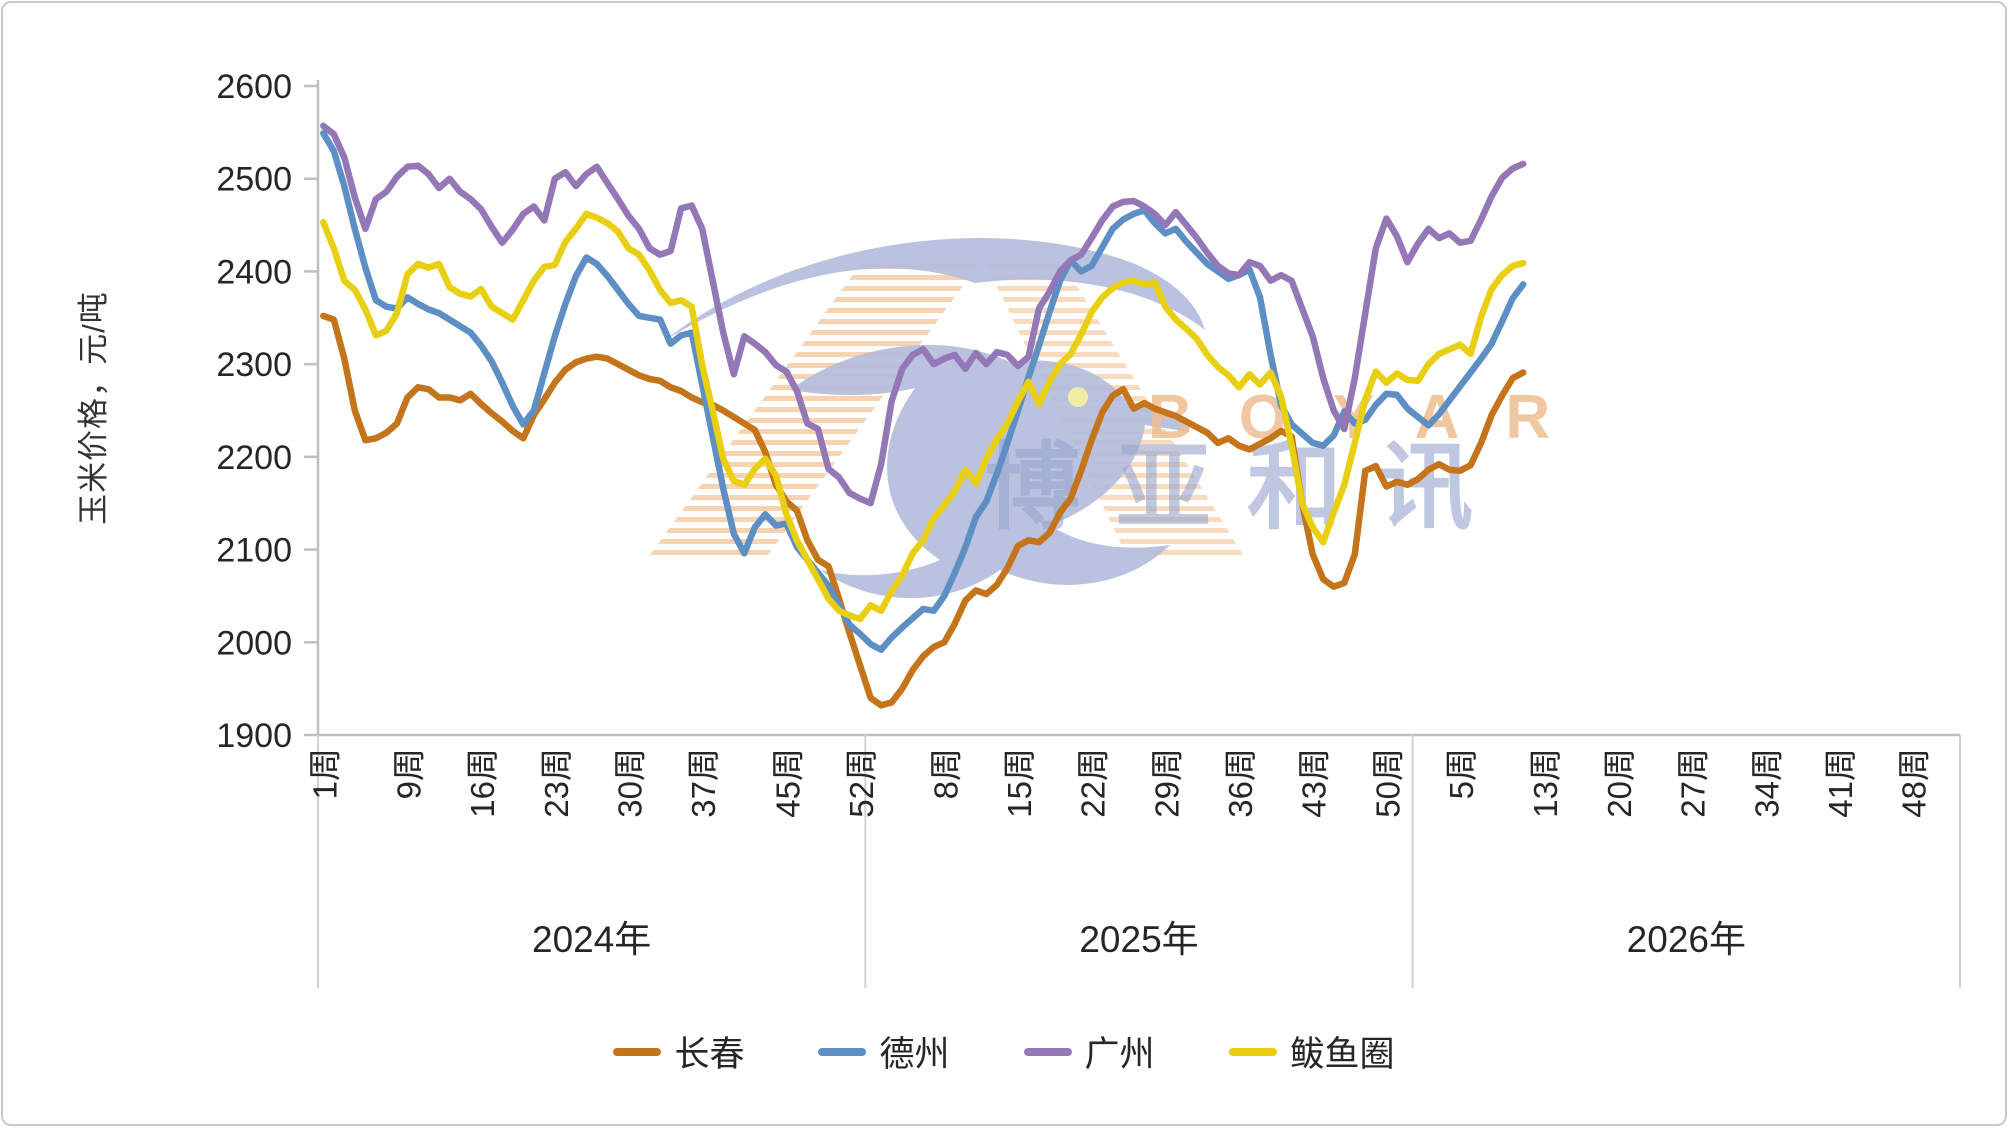 Image resolution: width=2008 pixels, height=1127 pixels. I want to click on watermark-text-cn: 博亚和讯, so click(1247, 488).